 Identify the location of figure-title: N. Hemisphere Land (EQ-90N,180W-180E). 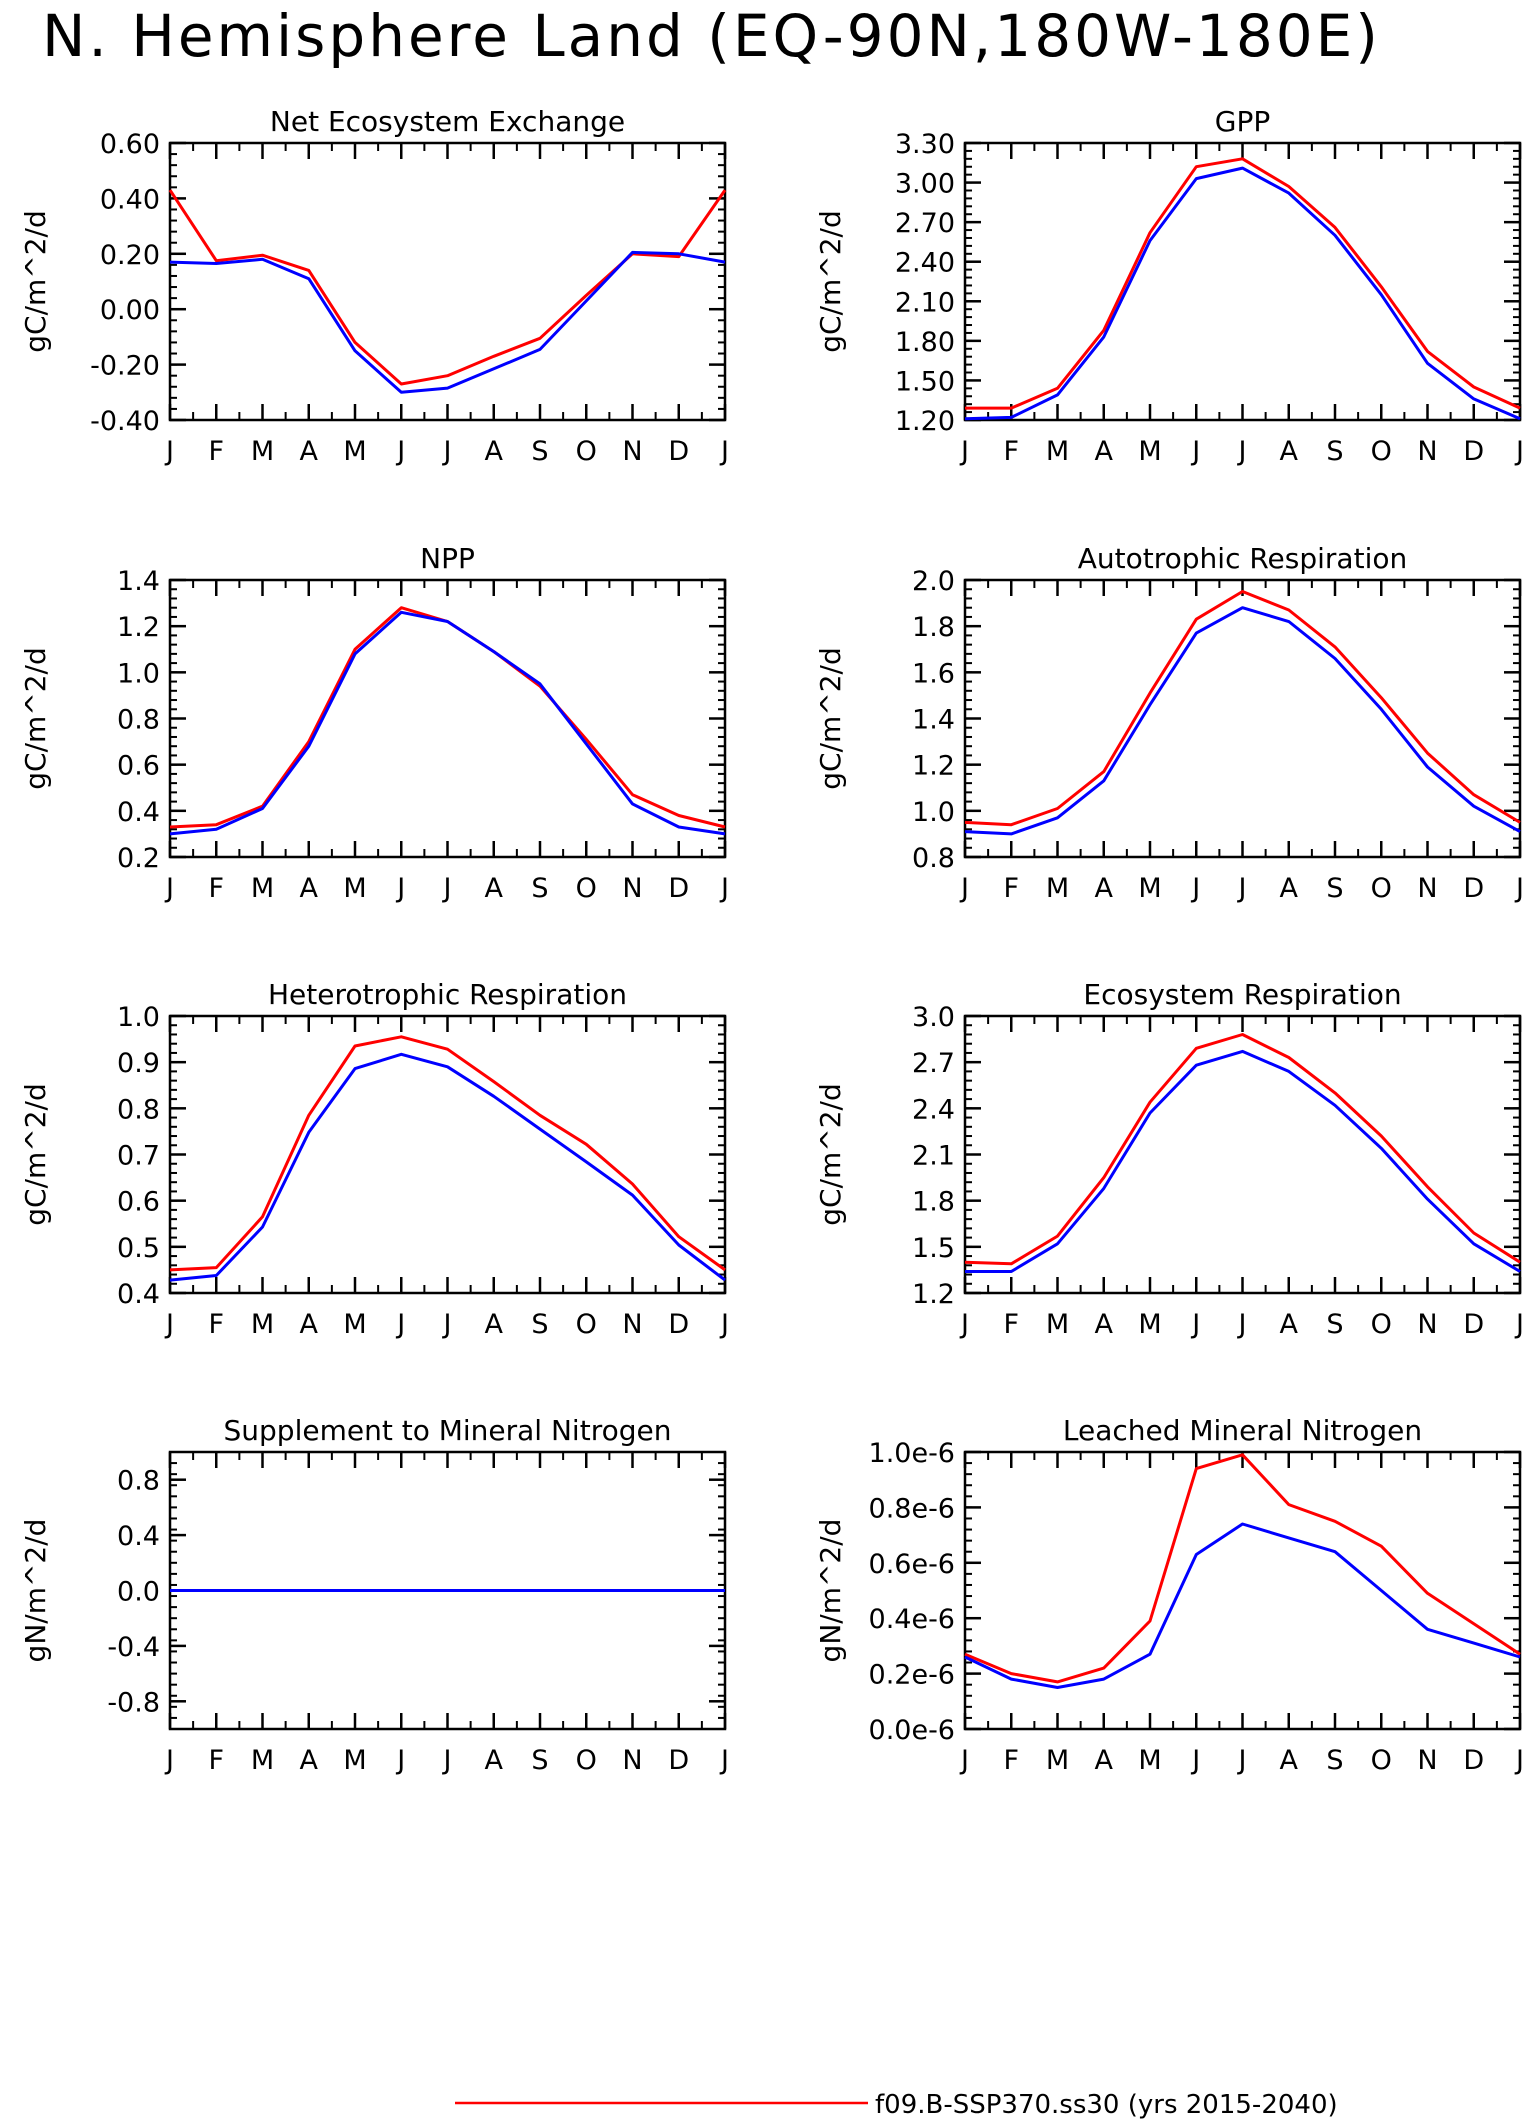
(711, 36).